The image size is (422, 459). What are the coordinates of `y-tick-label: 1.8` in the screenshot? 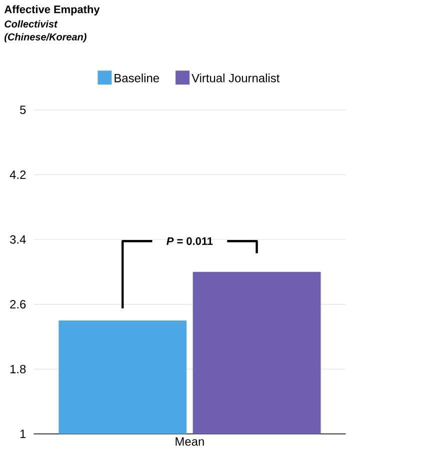 It's located at (18, 369).